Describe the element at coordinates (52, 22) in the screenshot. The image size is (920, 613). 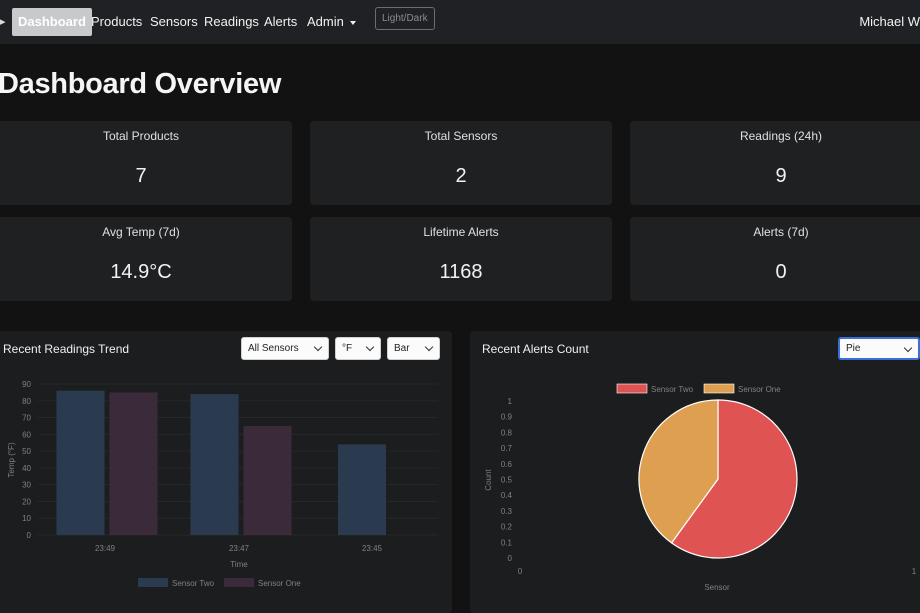
I see `nav-dashboard: Dashboard` at that location.